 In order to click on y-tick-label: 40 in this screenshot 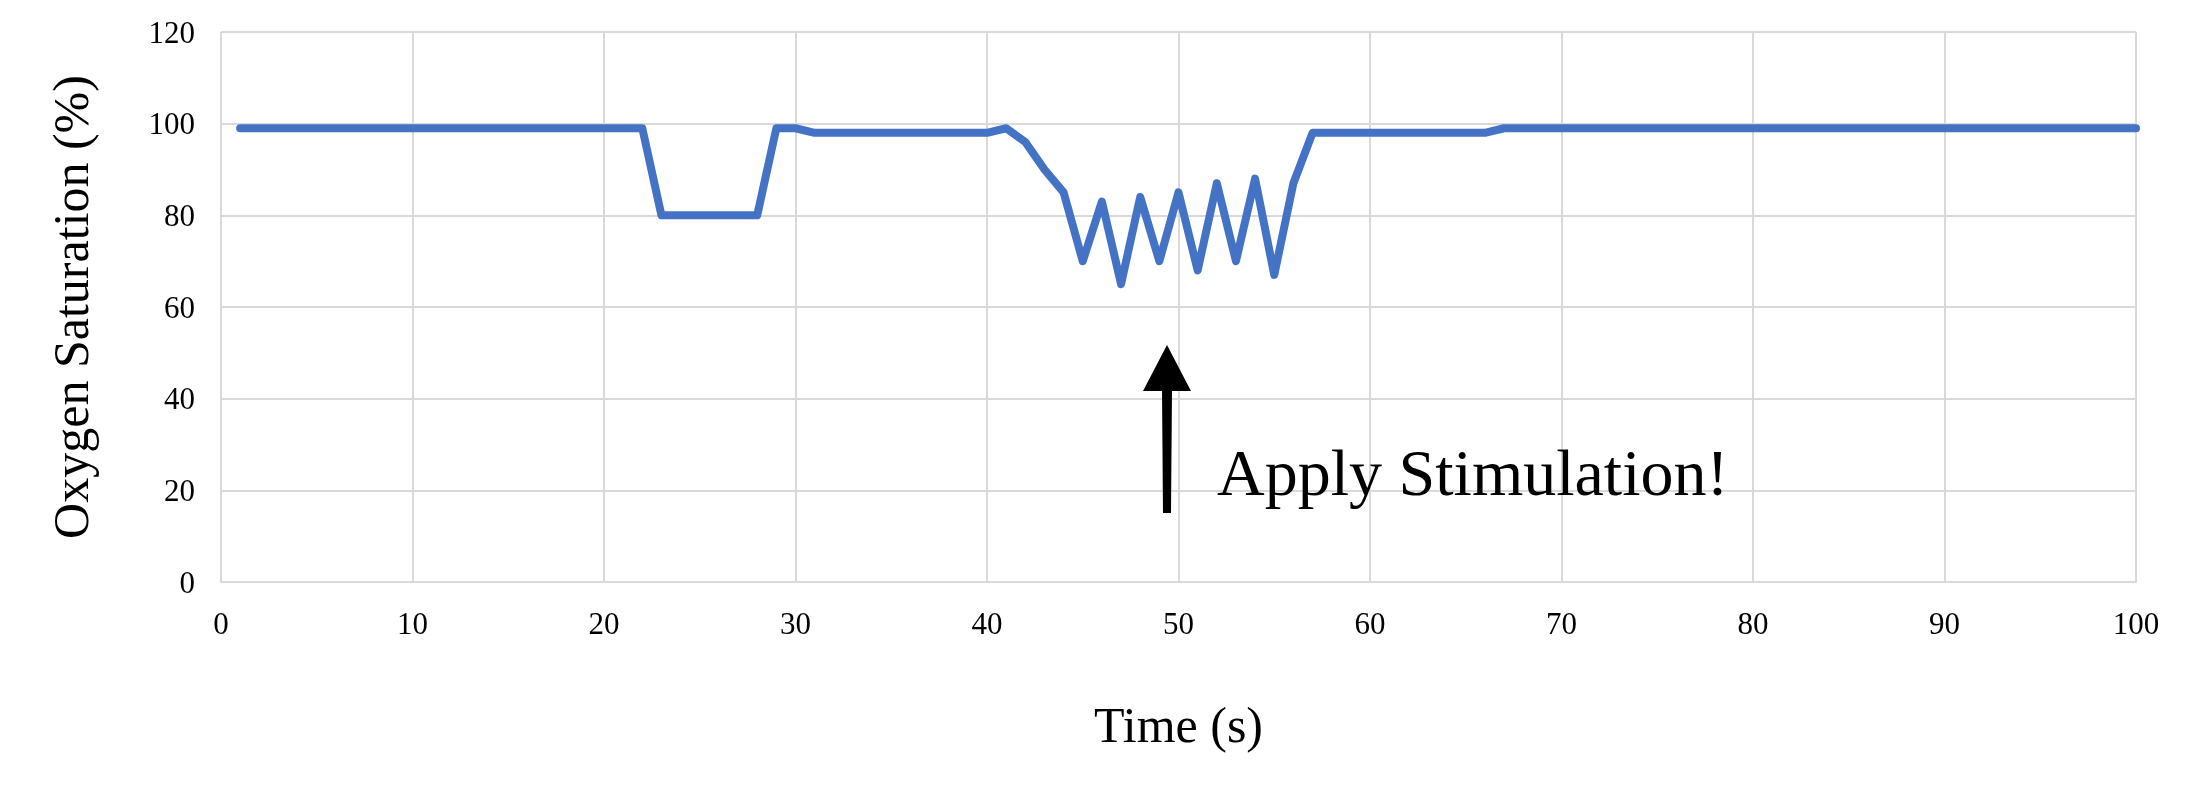, I will do `click(179, 399)`.